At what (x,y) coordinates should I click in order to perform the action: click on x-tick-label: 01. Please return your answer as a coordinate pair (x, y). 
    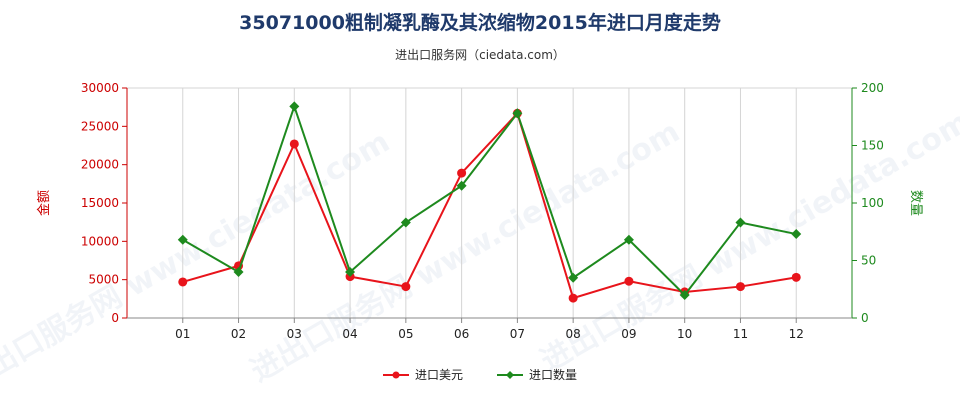
    Looking at the image, I should click on (182, 334).